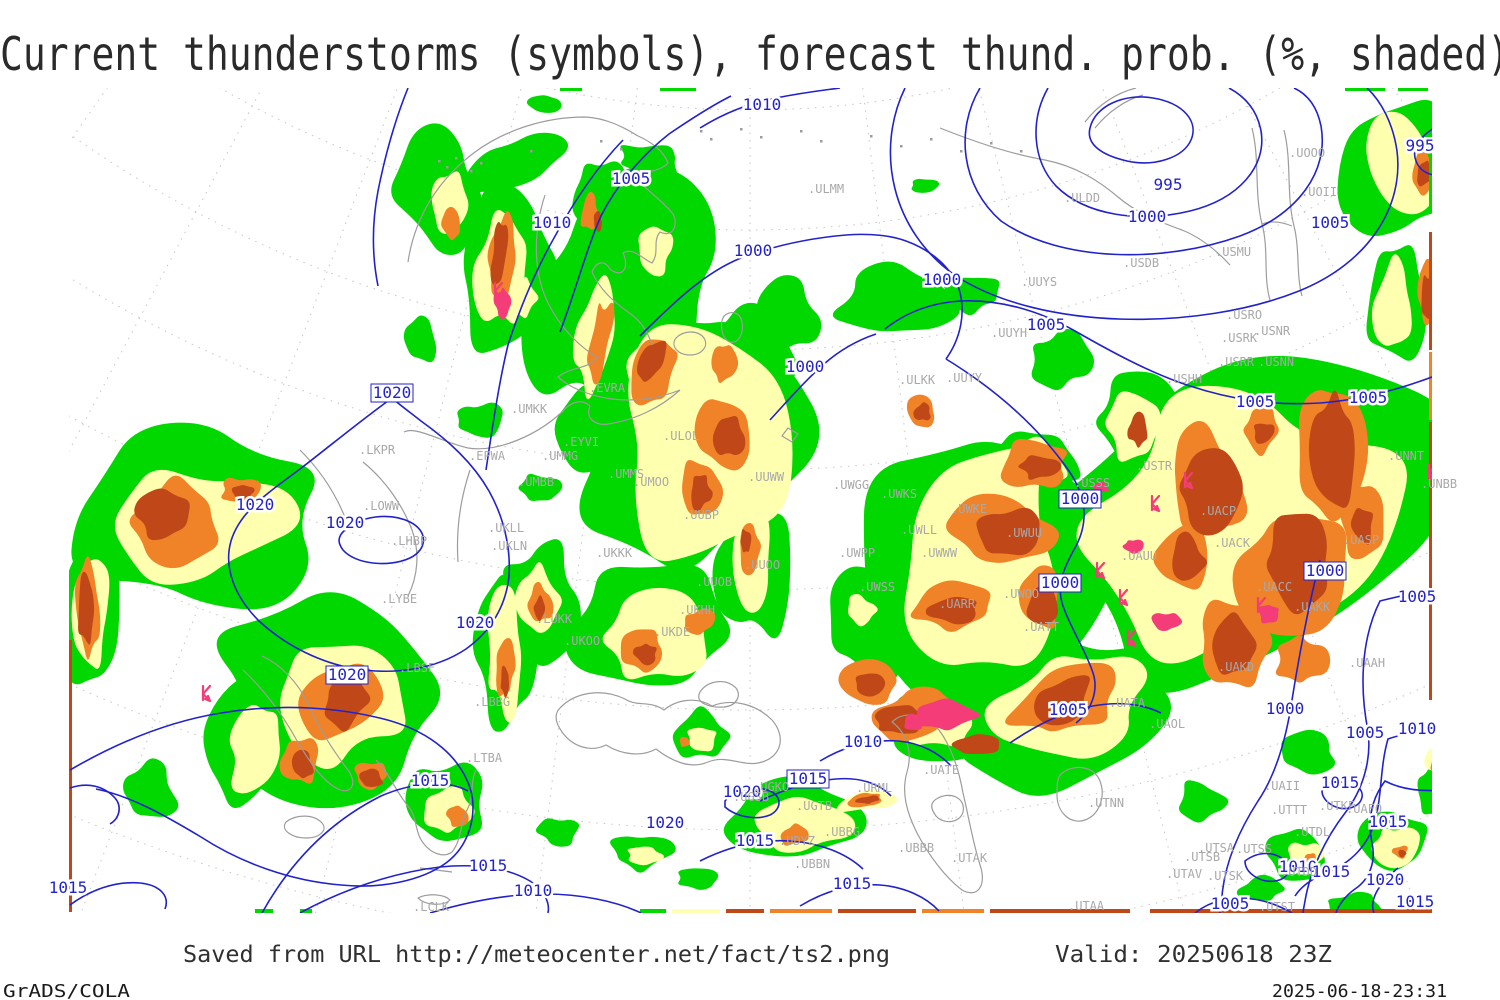  What do you see at coordinates (863, 741) in the screenshot?
I see `isobar-label: 1010` at bounding box center [863, 741].